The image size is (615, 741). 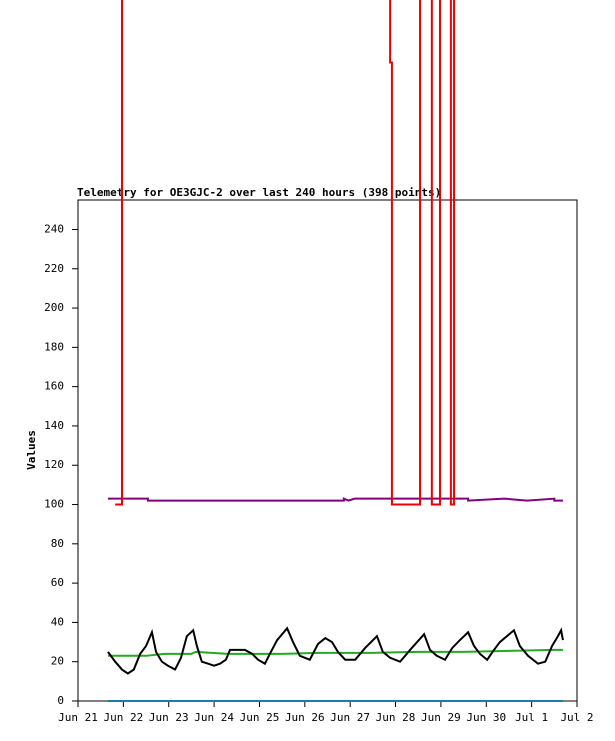 What do you see at coordinates (305, 717) in the screenshot?
I see `x-tick-label: Jun 26` at bounding box center [305, 717].